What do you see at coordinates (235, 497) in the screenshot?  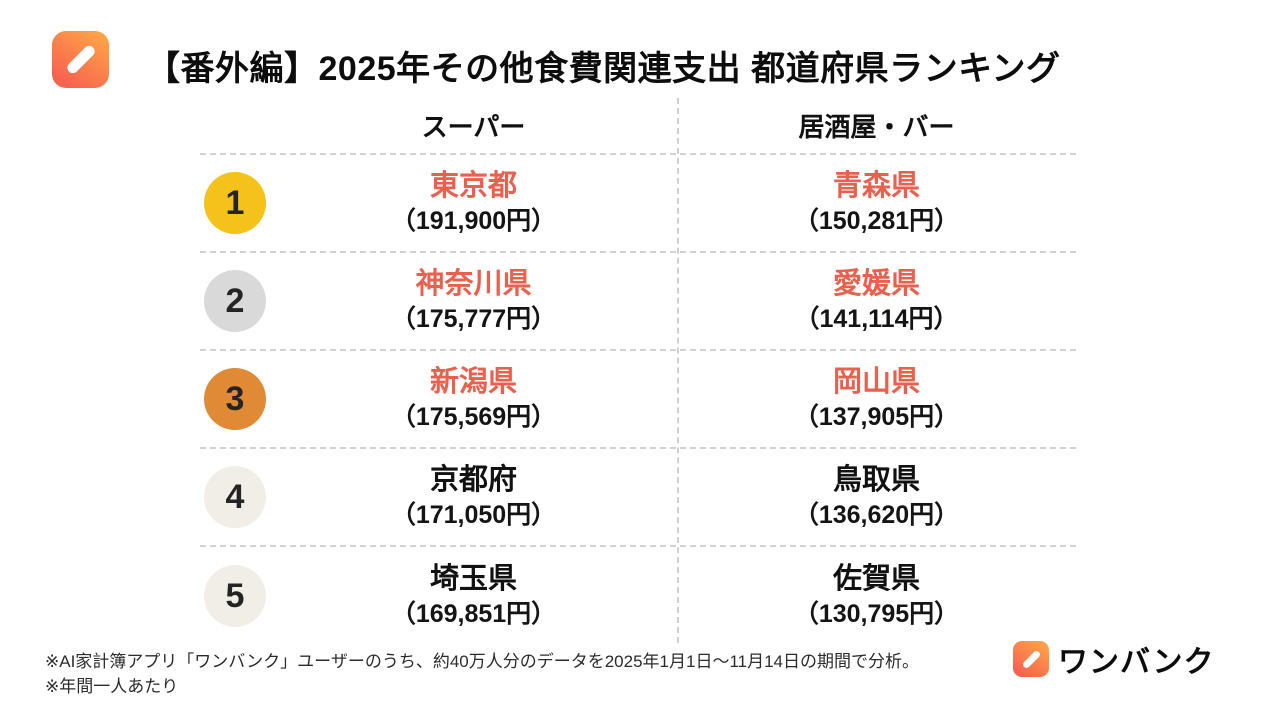 I see `rank-4-badge: 4` at bounding box center [235, 497].